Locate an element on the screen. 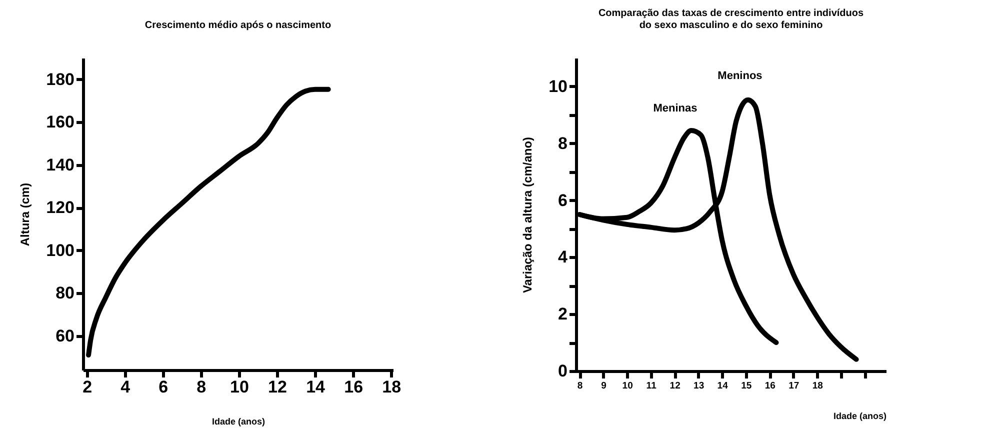 The height and width of the screenshot is (448, 995). chart-title: Crescimento médio após o nascimento is located at coordinates (238, 25).